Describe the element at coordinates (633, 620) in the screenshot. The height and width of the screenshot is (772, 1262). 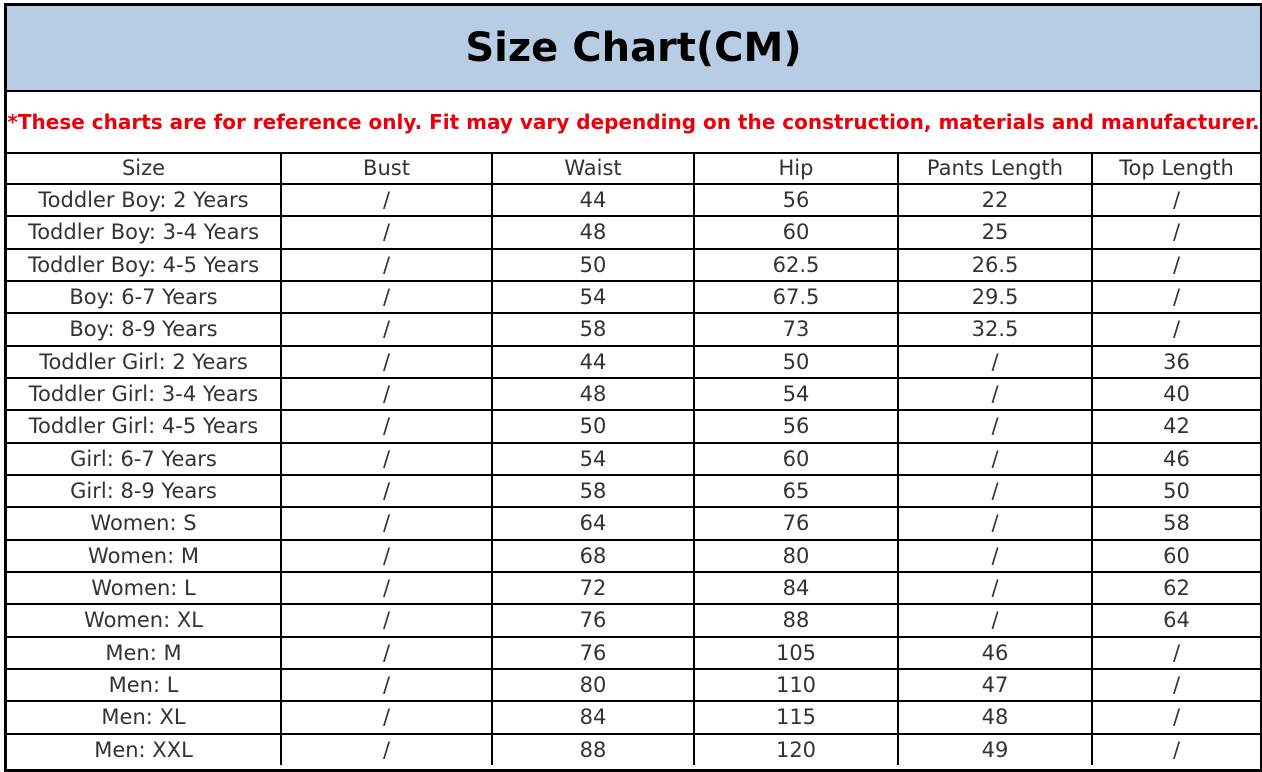
I see `table-row: Women: XL/76 88/64` at that location.